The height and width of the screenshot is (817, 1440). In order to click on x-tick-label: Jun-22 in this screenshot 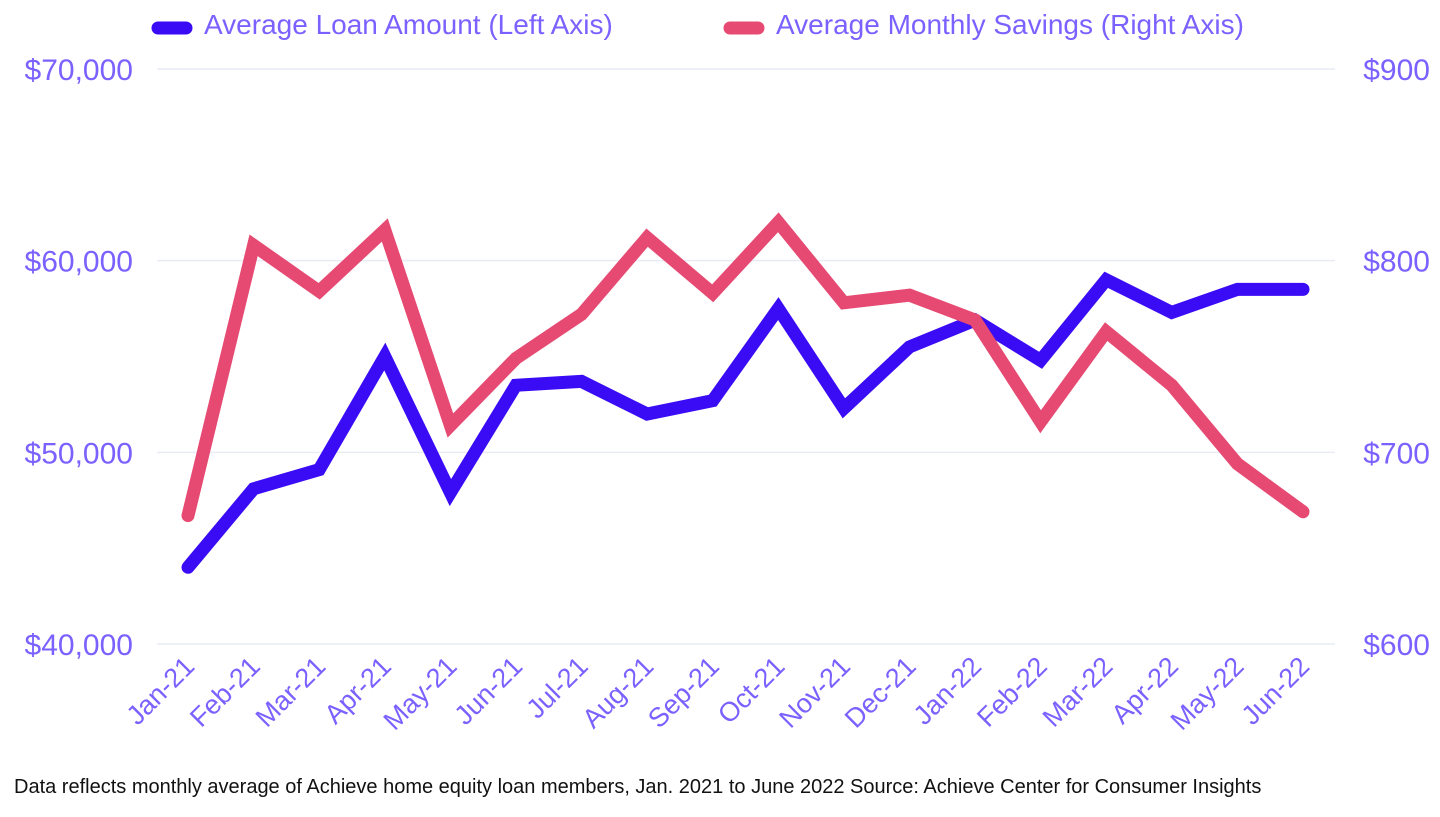, I will do `click(1276, 691)`.